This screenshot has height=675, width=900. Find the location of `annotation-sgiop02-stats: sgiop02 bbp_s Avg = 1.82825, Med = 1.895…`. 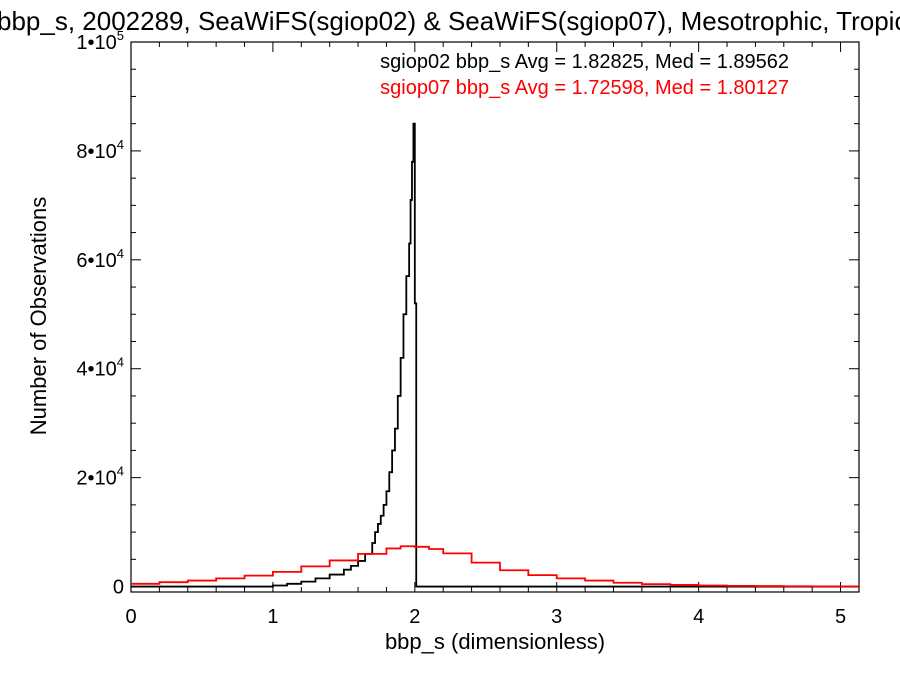

annotation-sgiop02-stats: sgiop02 bbp_s Avg = 1.82825, Med = 1.895… is located at coordinates (584, 62).